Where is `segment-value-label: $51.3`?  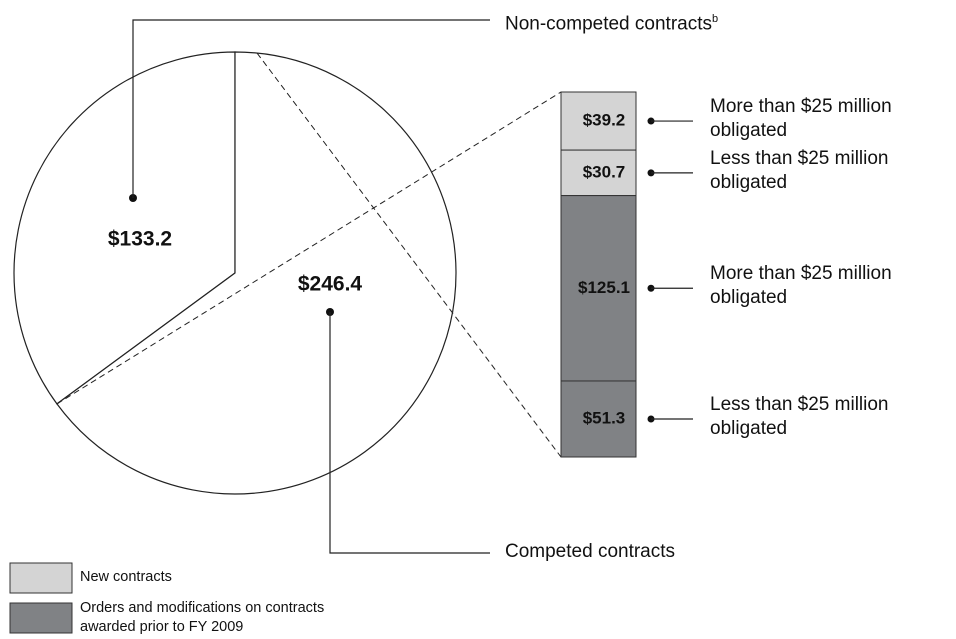
segment-value-label: $51.3 is located at coordinates (604, 417).